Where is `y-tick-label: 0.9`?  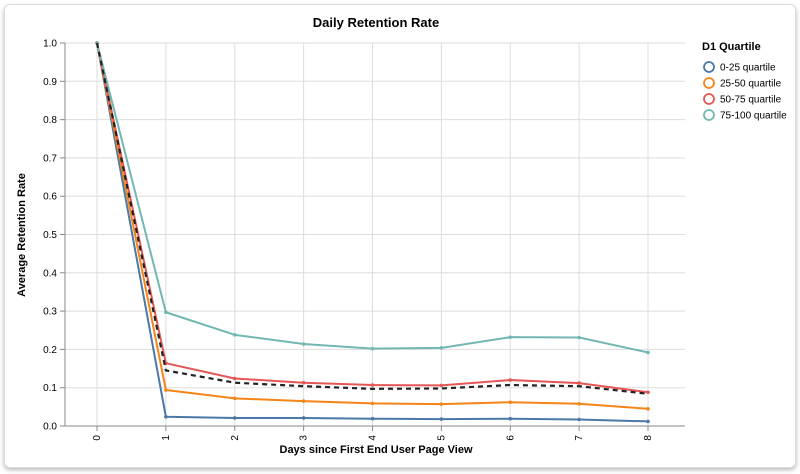
y-tick-label: 0.9 is located at coordinates (50, 82).